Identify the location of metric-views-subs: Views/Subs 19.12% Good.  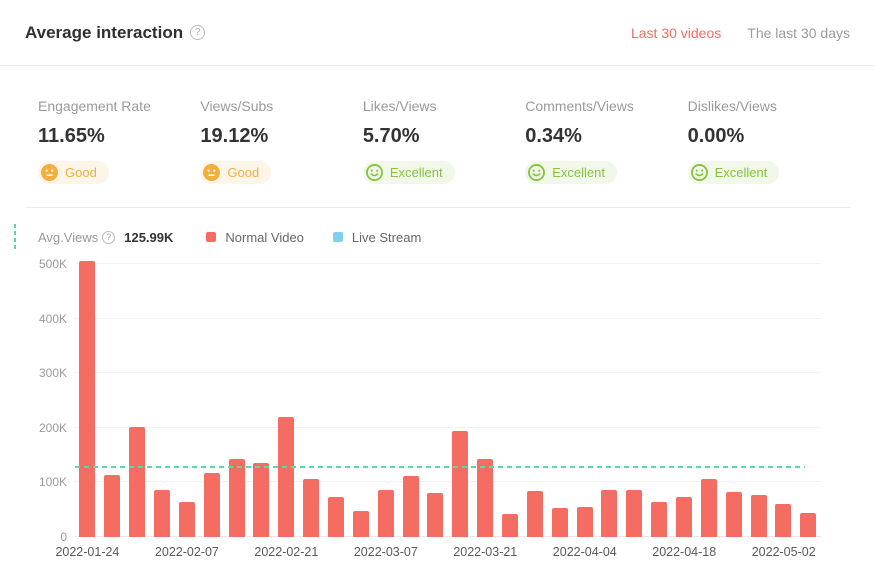
(281, 142).